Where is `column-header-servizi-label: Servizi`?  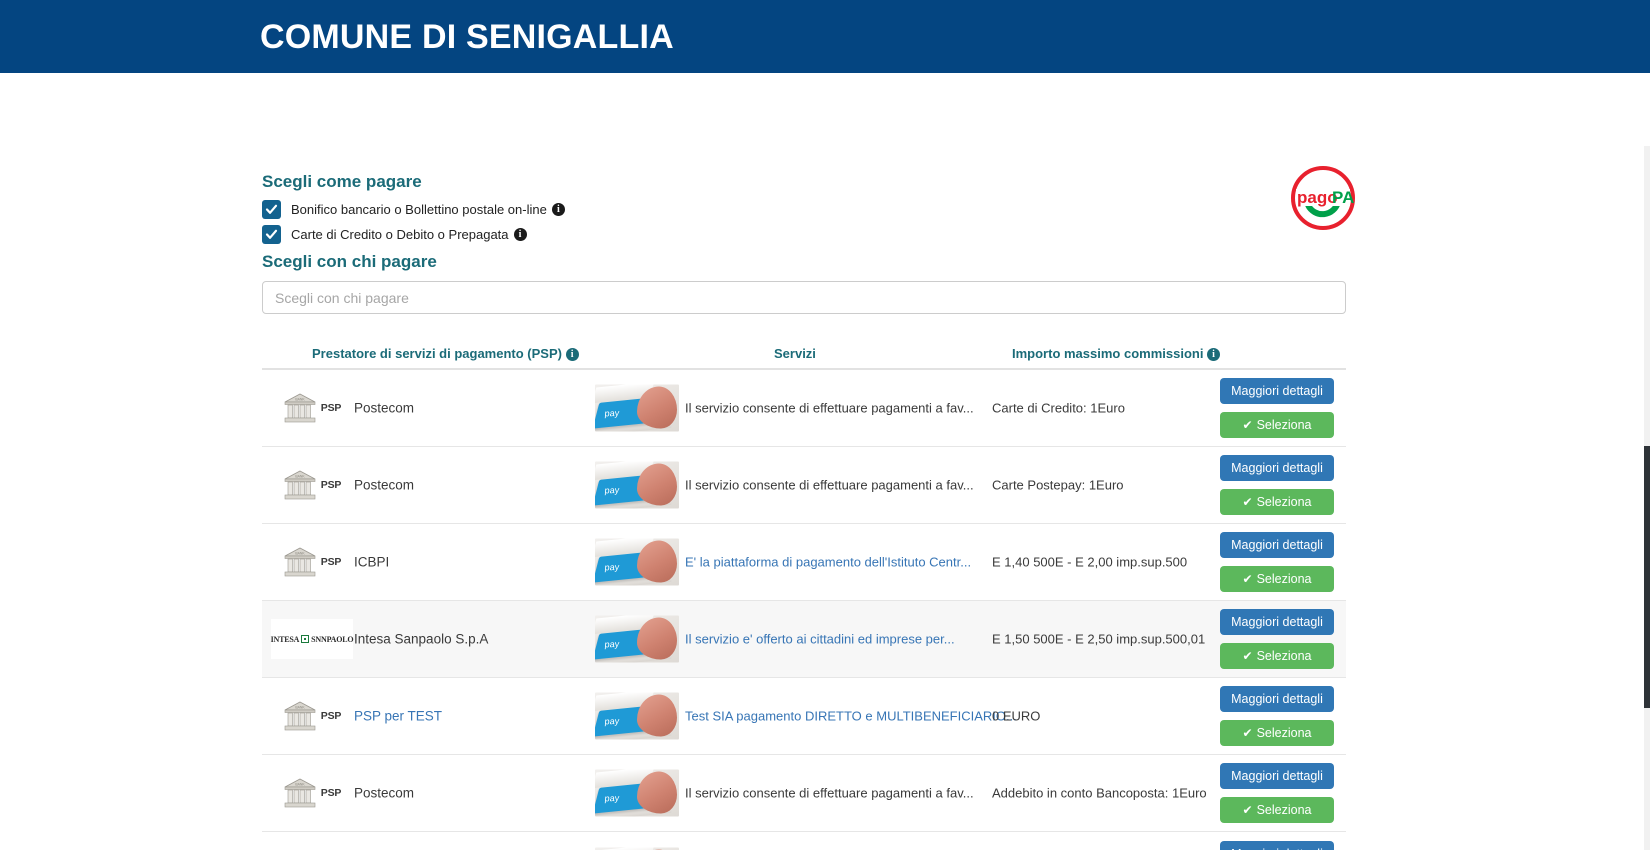 column-header-servizi-label: Servizi is located at coordinates (795, 353).